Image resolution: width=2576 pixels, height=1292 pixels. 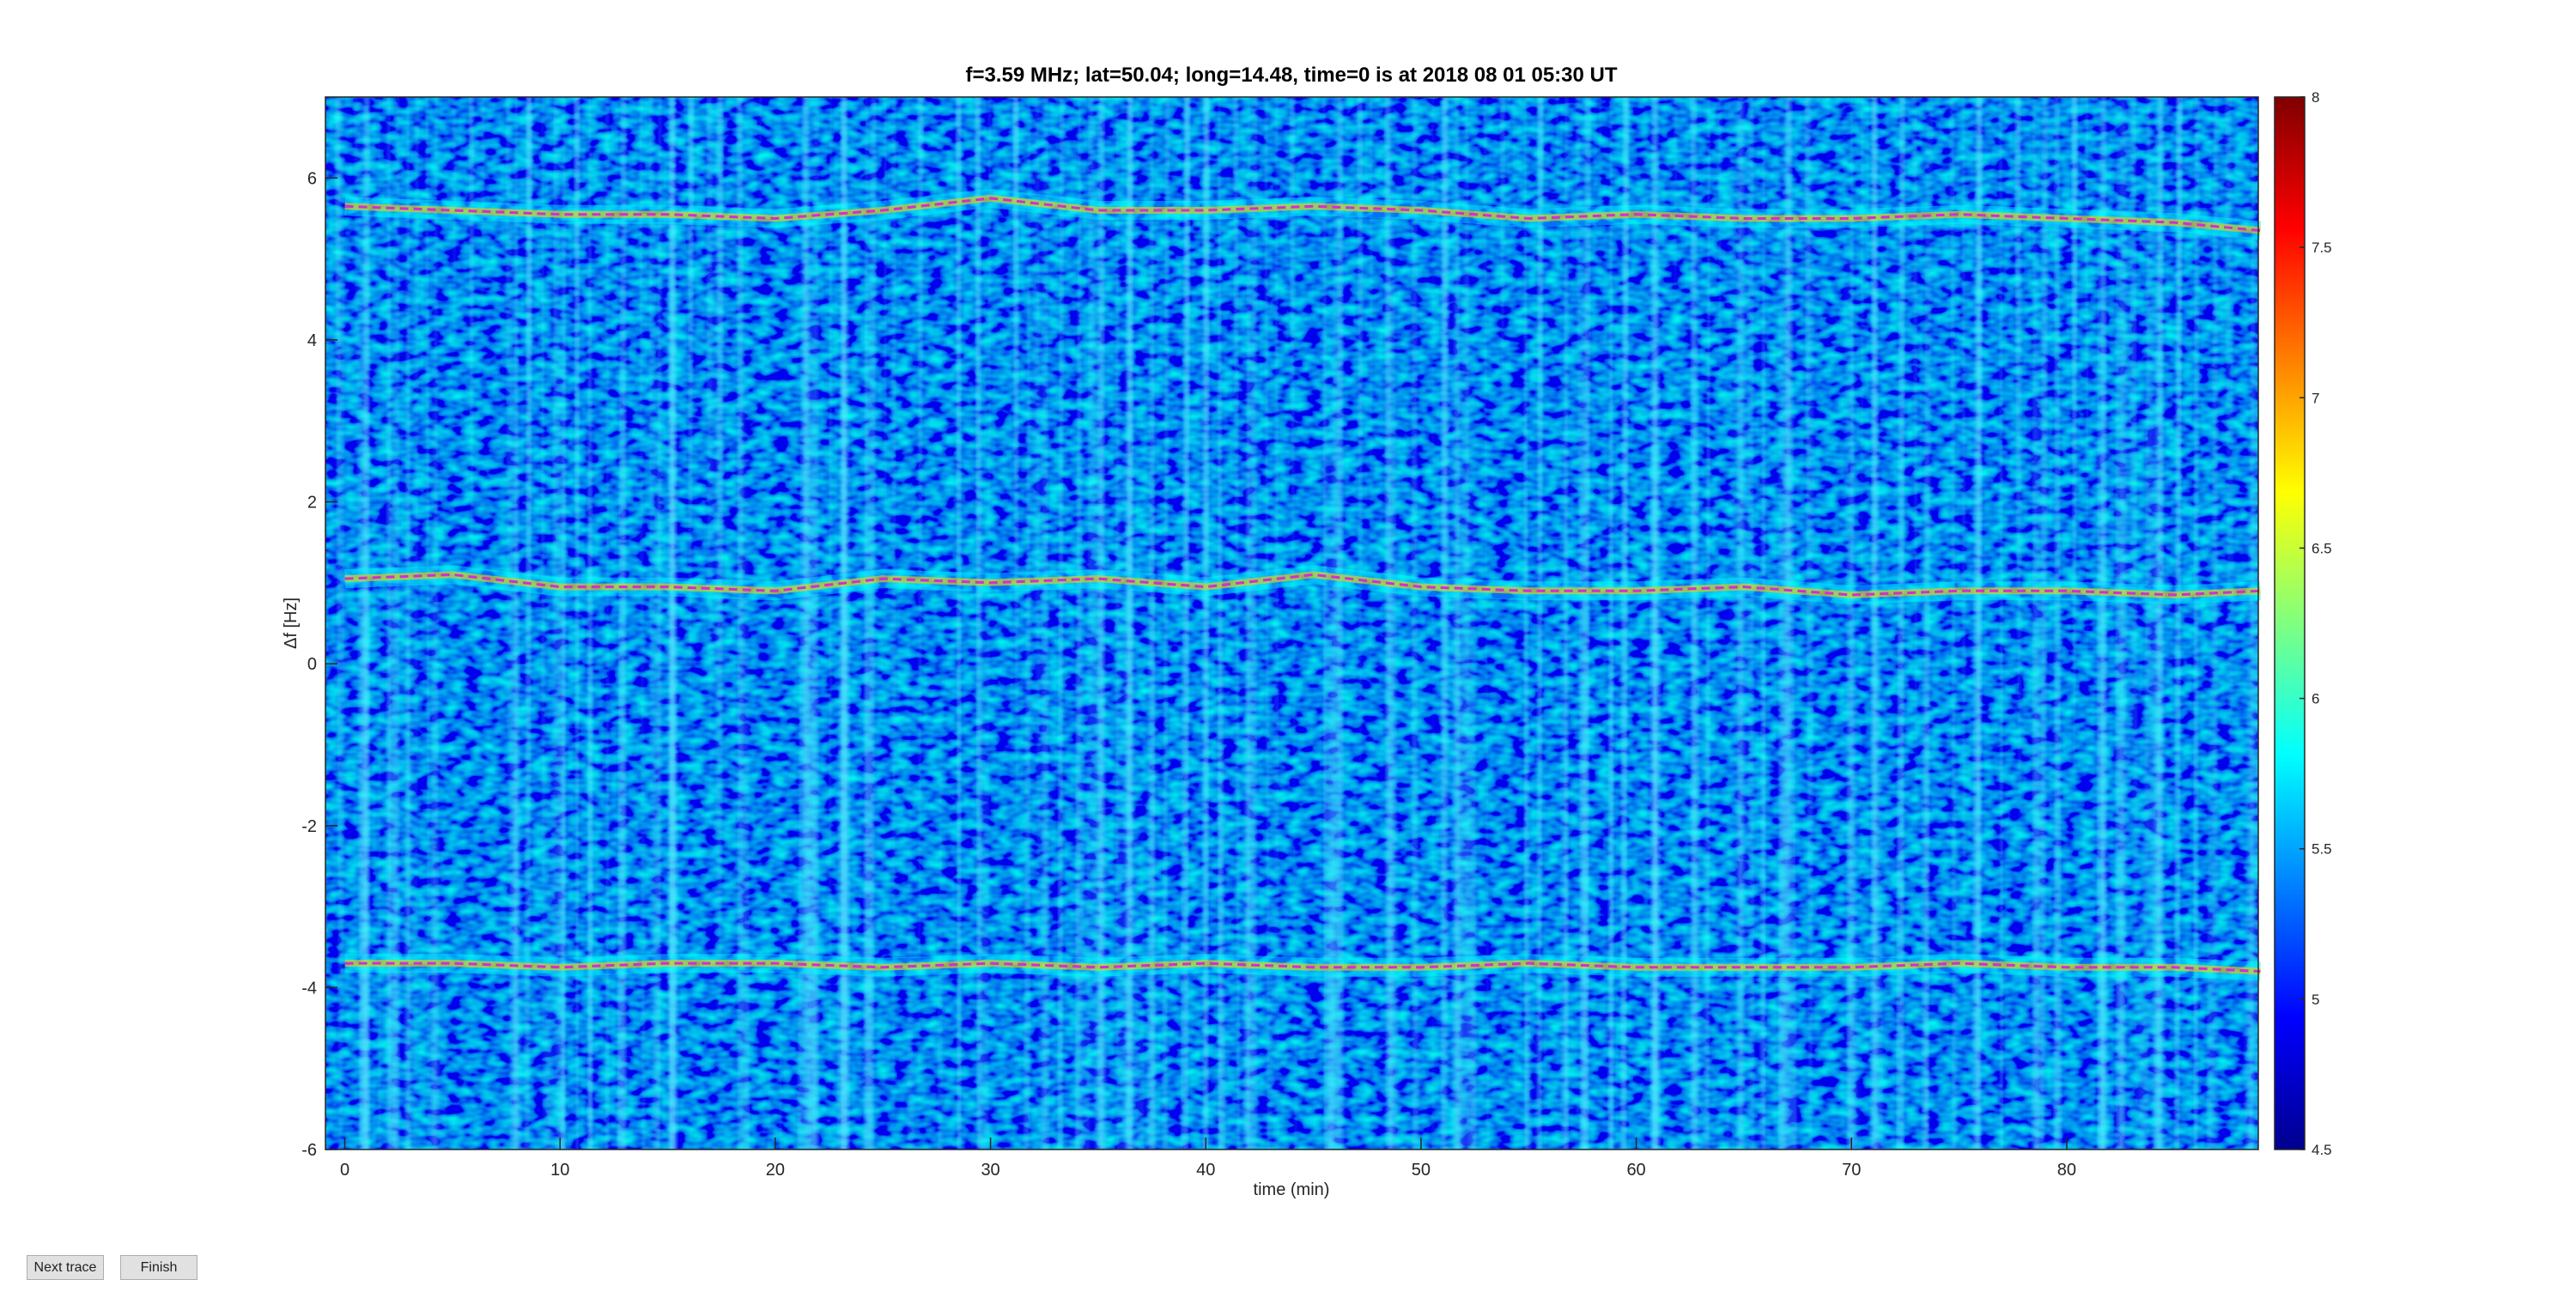 I want to click on next-trace-button: Next trace, so click(x=66, y=1267).